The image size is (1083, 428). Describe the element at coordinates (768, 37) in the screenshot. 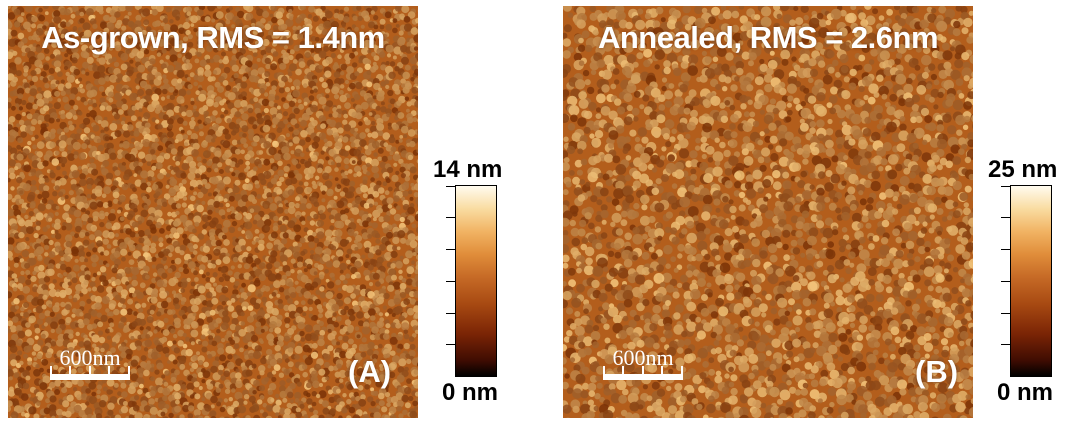

I see `panel-title: Annealed, RMS = 2.6nm` at that location.